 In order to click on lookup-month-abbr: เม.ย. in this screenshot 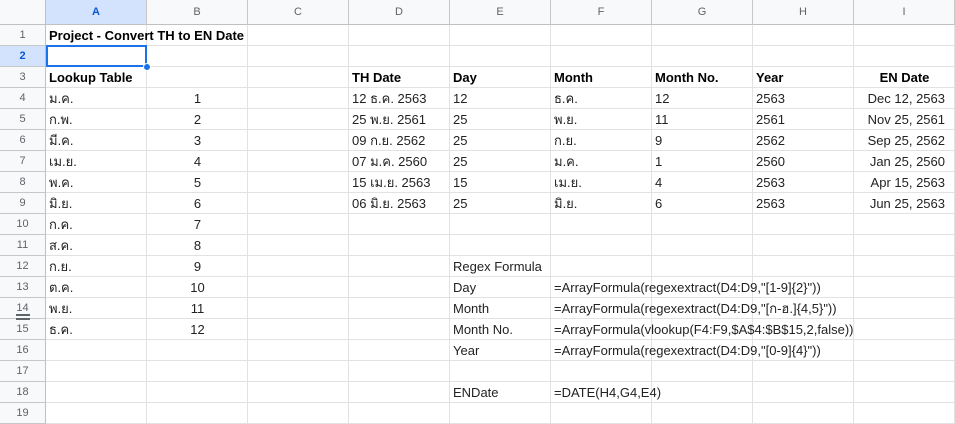, I will do `click(63, 161)`.